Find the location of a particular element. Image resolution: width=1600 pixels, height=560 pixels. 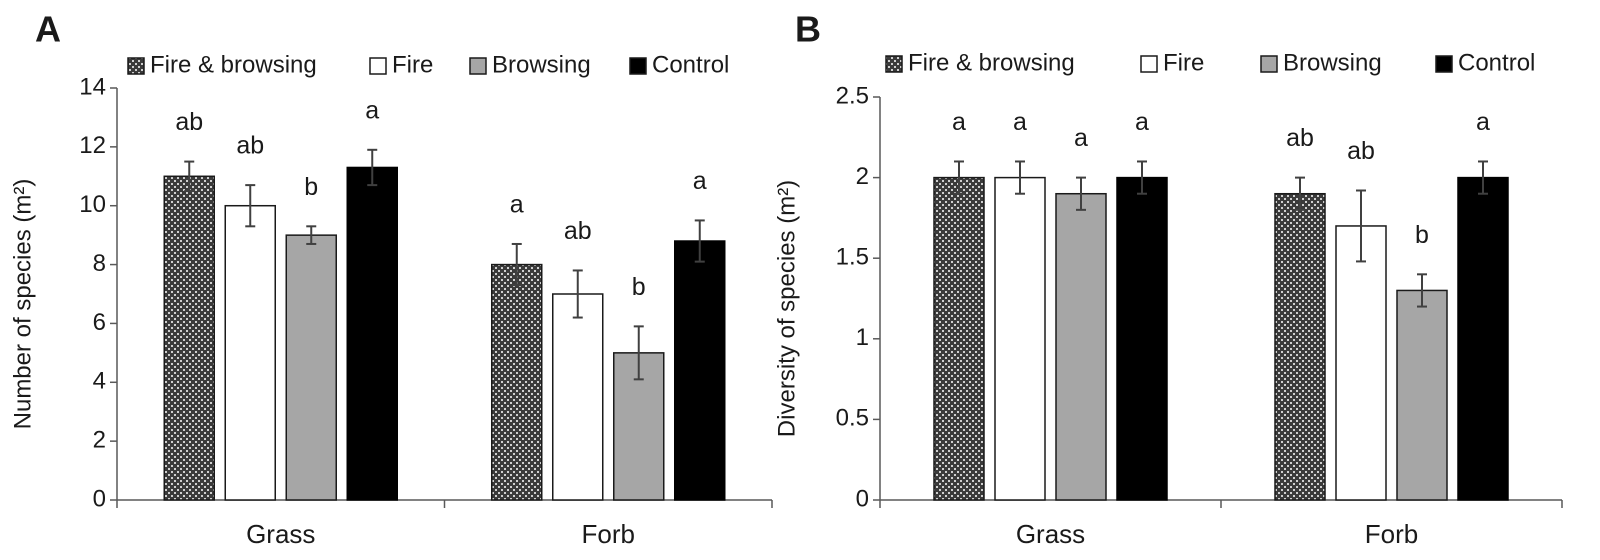

y-tick-label: 0.5 is located at coordinates (852, 418).